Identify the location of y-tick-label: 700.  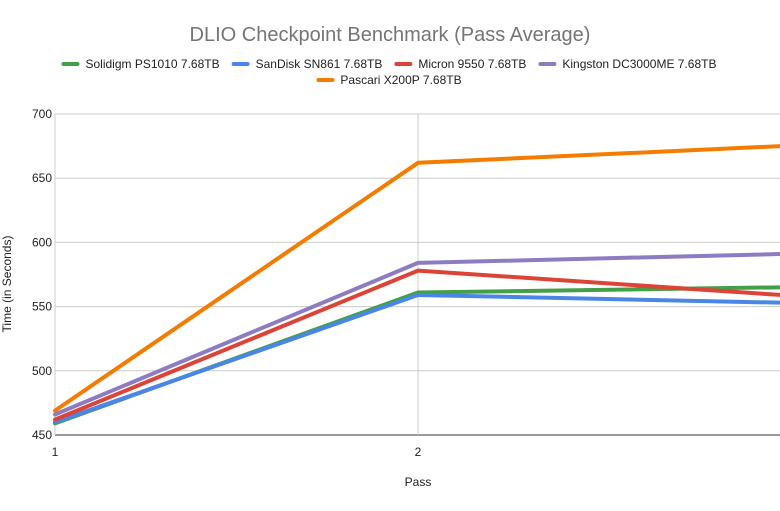
(42, 114).